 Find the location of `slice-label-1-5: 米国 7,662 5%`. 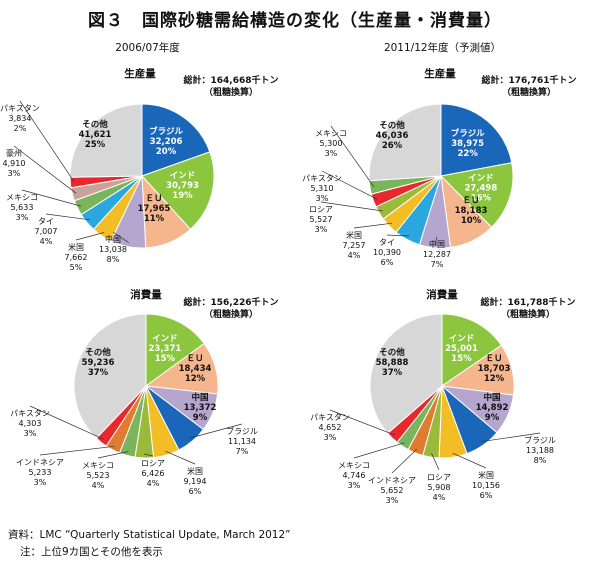

slice-label-1-5: 米国 7,662 5% is located at coordinates (76, 257).